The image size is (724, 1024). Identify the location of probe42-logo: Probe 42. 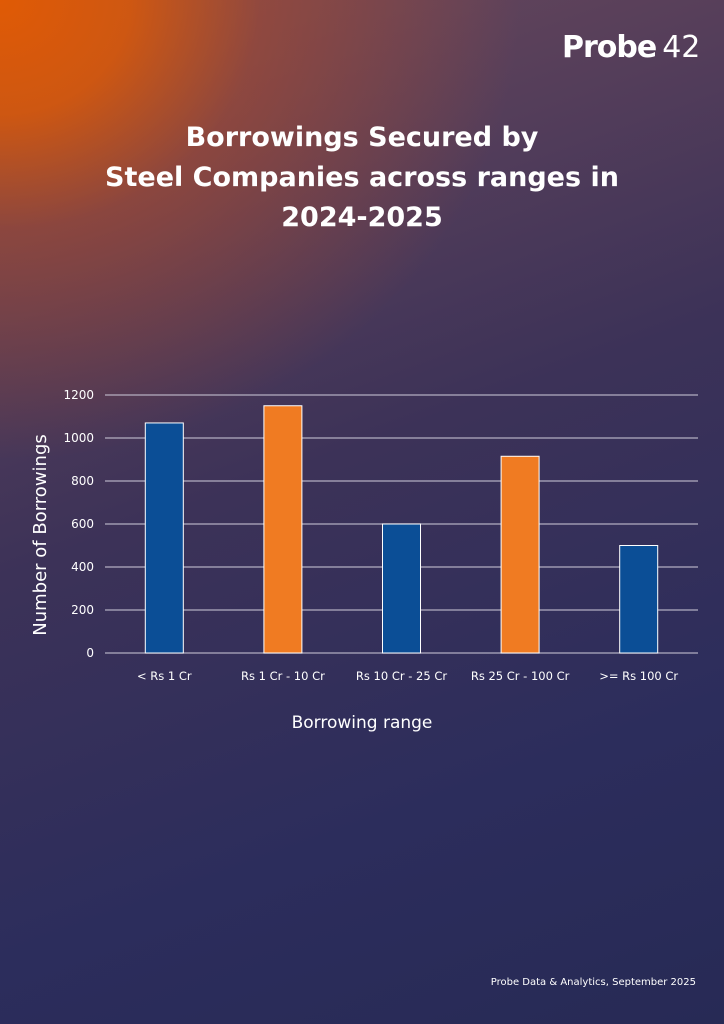
(631, 47).